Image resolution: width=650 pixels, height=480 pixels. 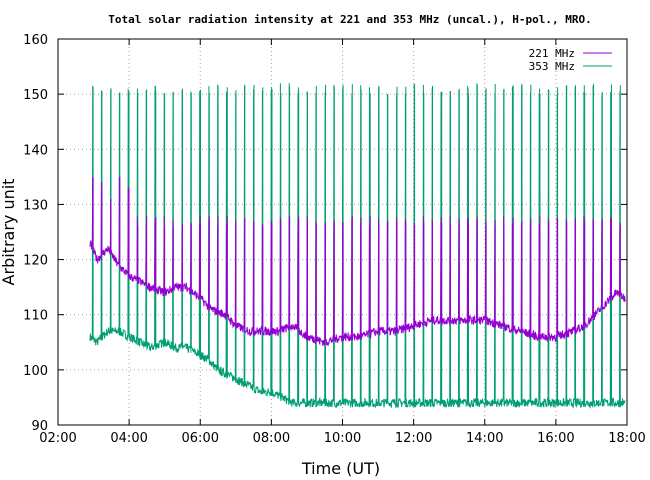 I want to click on y-tick-label: 130, so click(x=35, y=205).